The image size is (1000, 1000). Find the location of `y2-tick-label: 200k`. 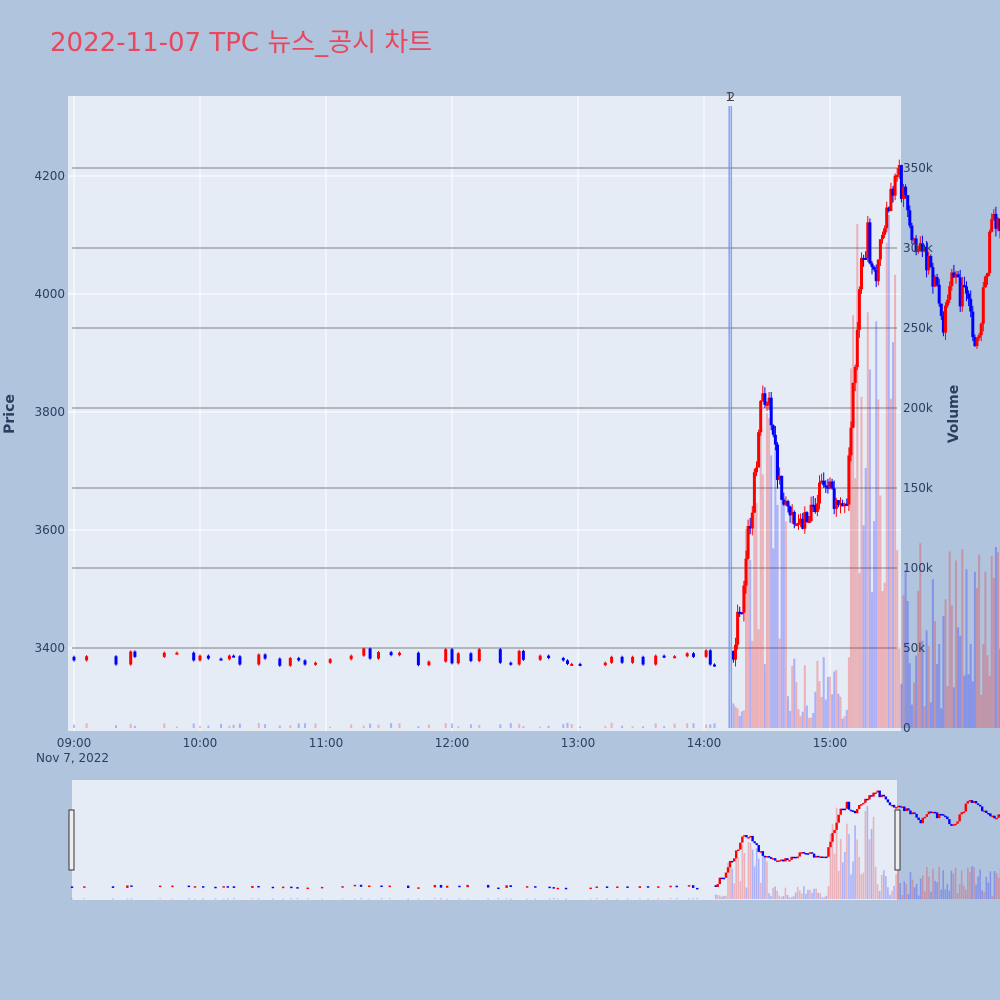

y2-tick-label: 200k is located at coordinates (918, 408).